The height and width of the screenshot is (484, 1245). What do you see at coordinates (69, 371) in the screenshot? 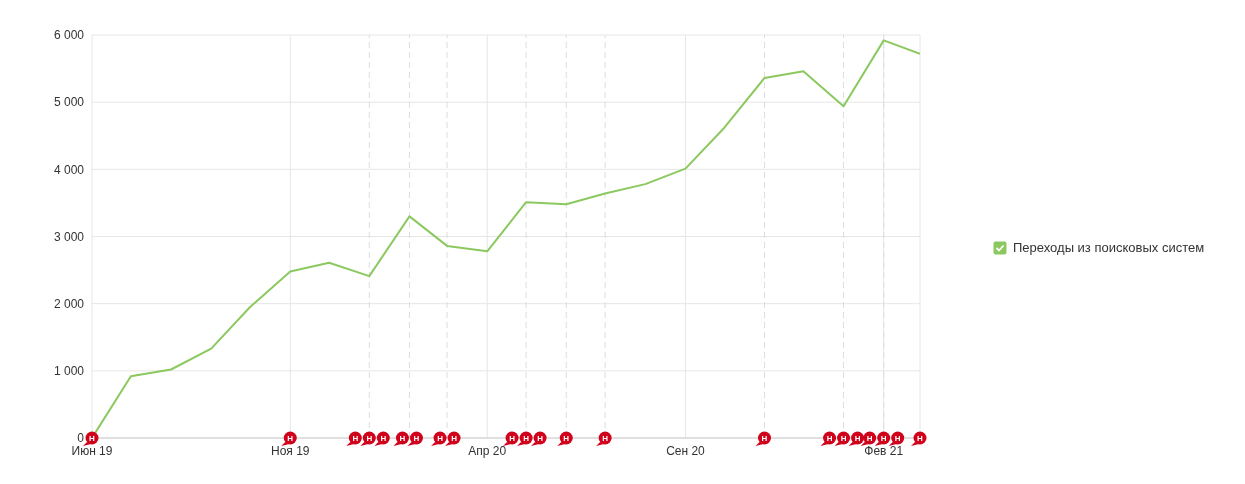
I see `y-tick-label: 1 000` at bounding box center [69, 371].